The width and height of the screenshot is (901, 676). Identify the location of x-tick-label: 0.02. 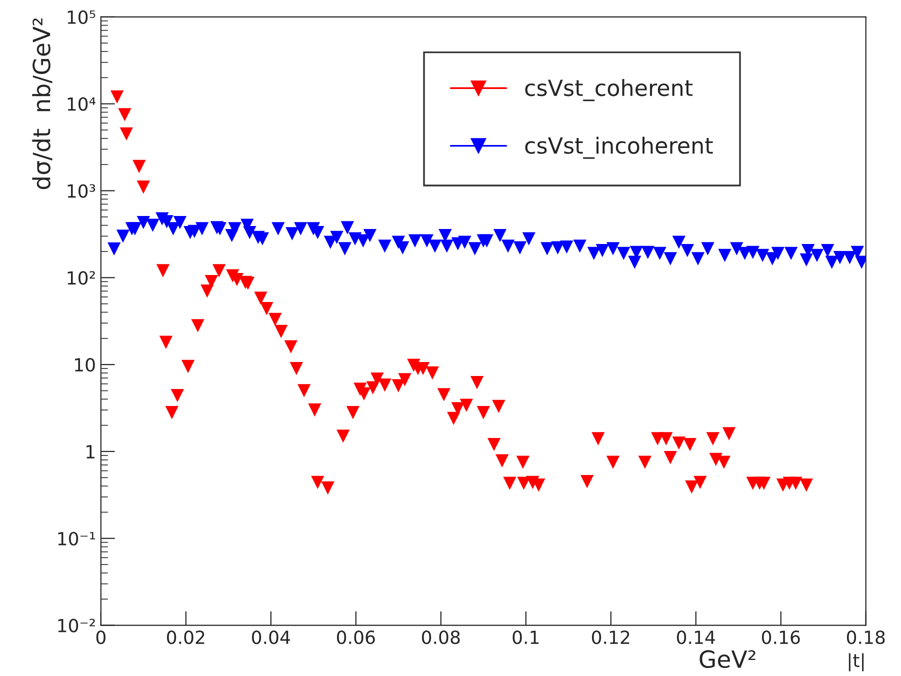
(185, 637).